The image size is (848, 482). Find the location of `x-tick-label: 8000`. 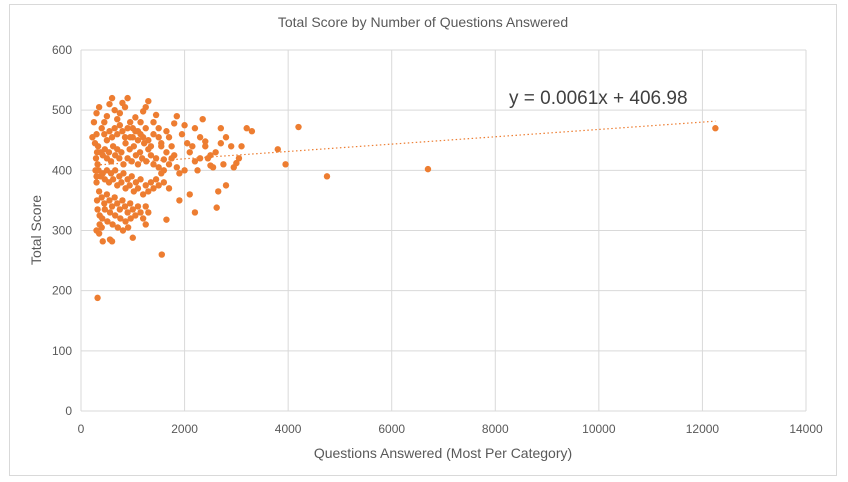

x-tick-label: 8000 is located at coordinates (495, 429).